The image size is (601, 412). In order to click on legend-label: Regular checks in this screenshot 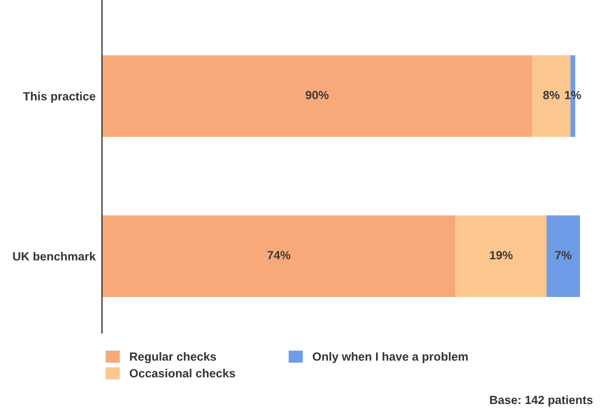, I will do `click(173, 358)`.